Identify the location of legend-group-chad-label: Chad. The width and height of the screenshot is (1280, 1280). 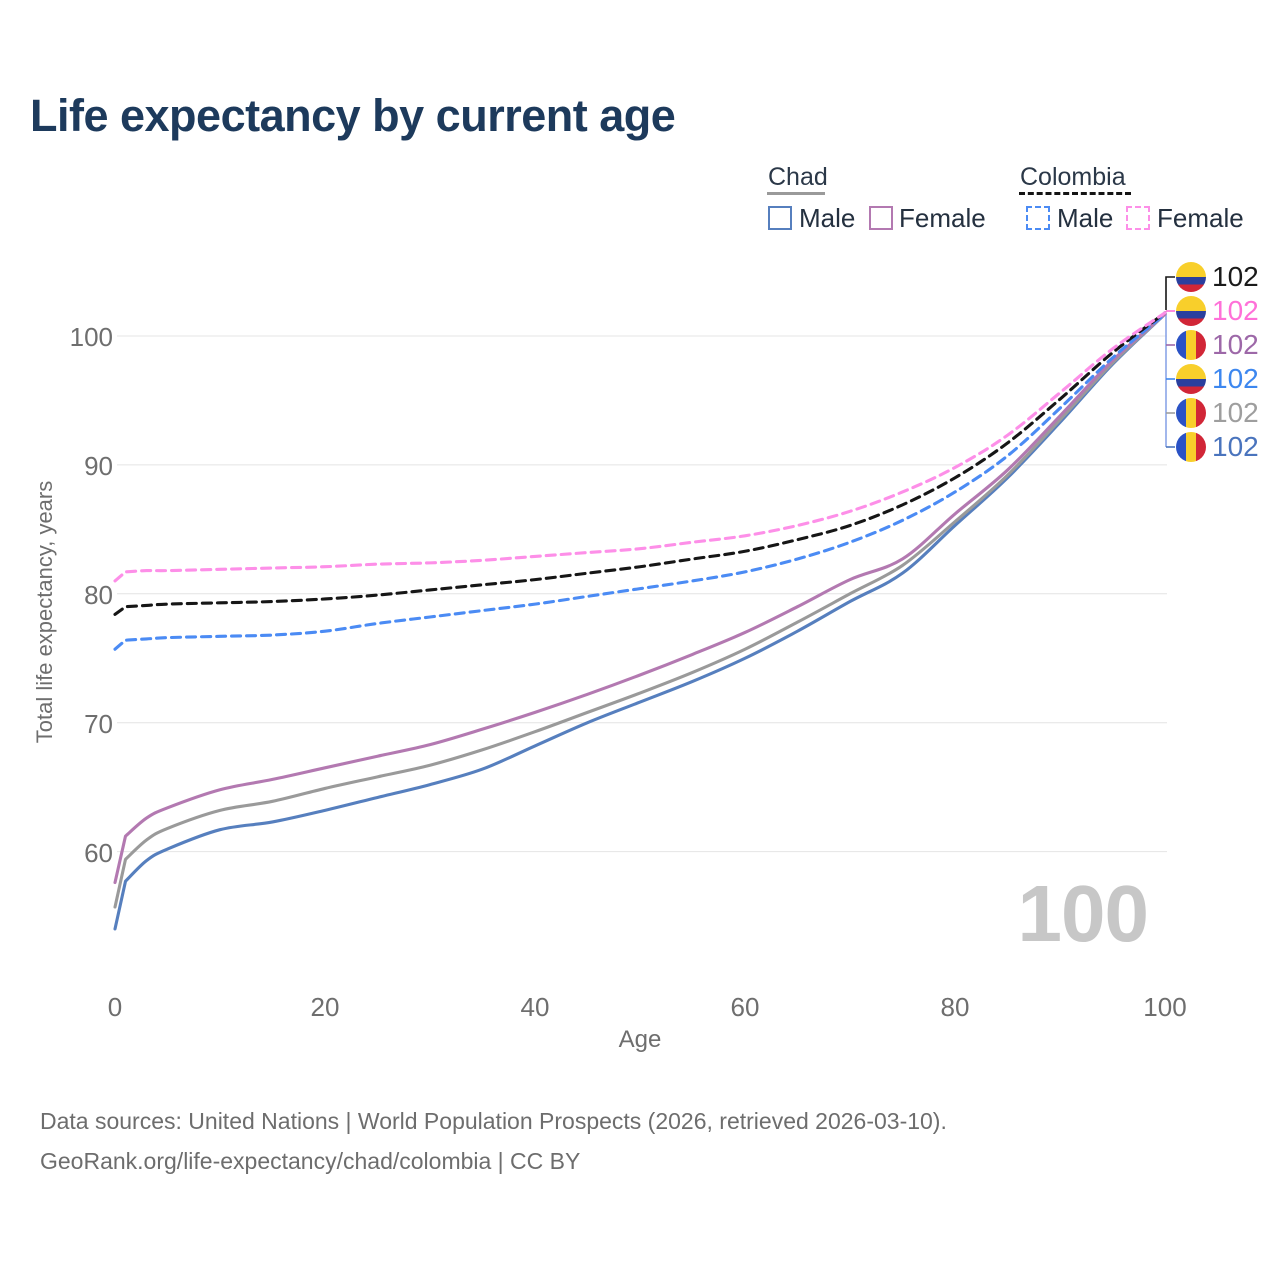
(798, 177).